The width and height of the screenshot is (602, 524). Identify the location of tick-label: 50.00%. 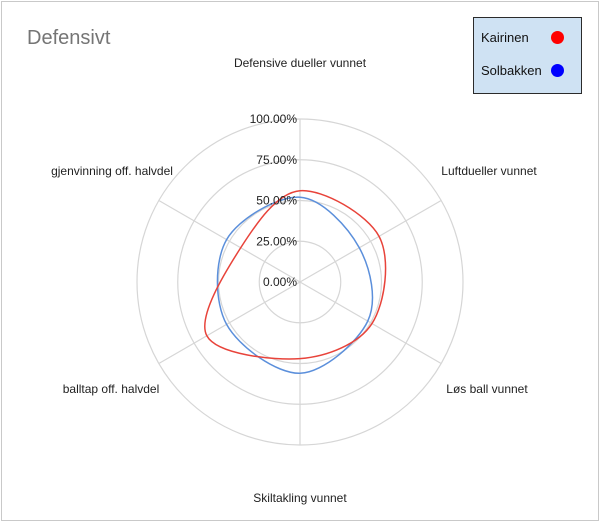
(276, 201).